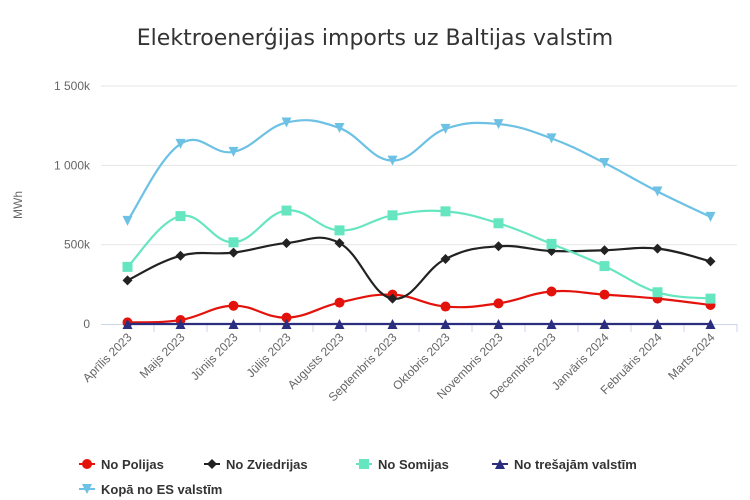 Image resolution: width=750 pixels, height=500 pixels. Describe the element at coordinates (86, 324) in the screenshot. I see `y-tick-label: 0` at that location.